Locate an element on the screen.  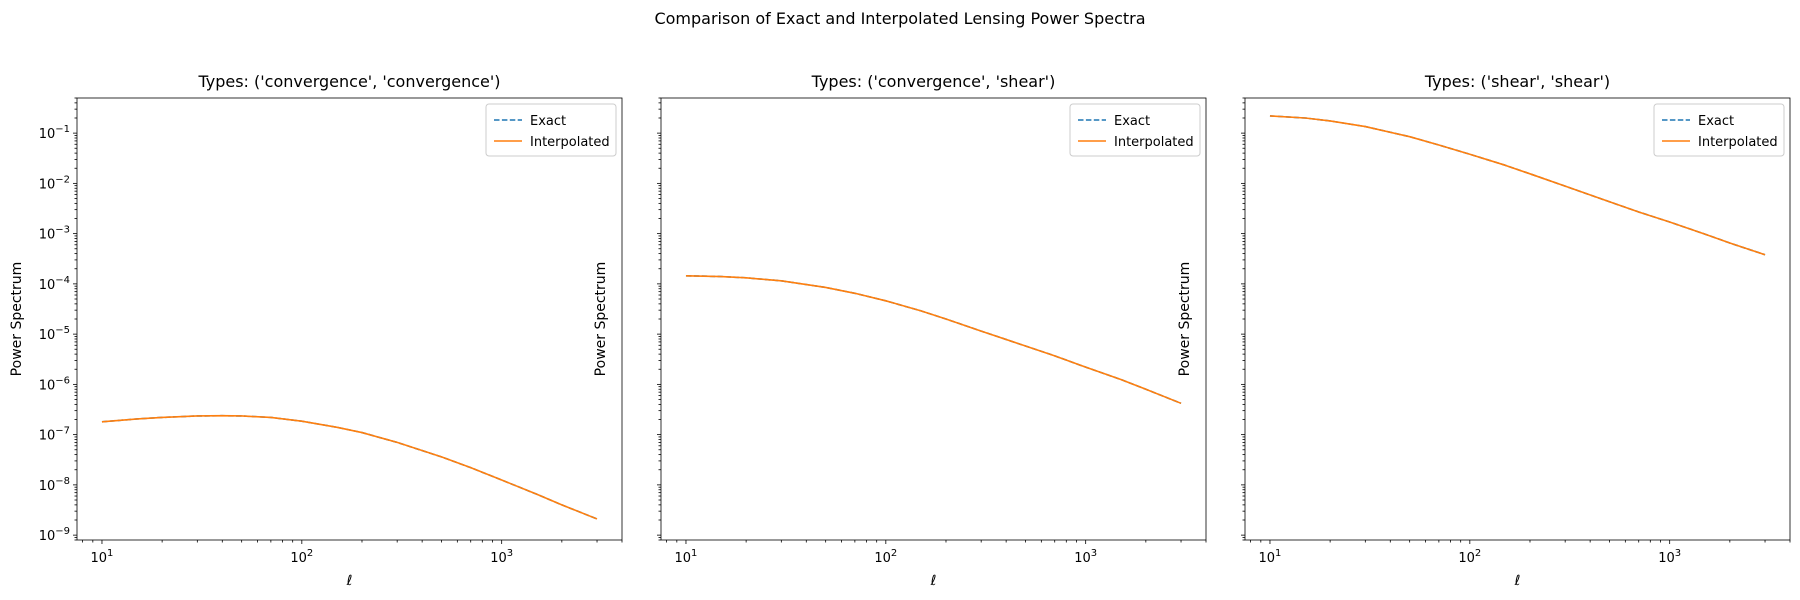
y-tick-label: 10⁻⁸ is located at coordinates (54, 485).